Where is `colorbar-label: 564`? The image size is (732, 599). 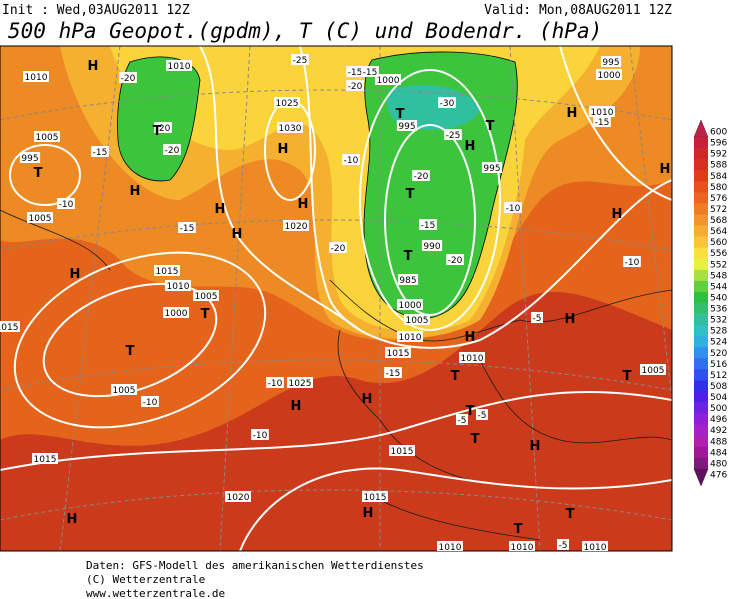
colorbar-label: 564 is located at coordinates (718, 232).